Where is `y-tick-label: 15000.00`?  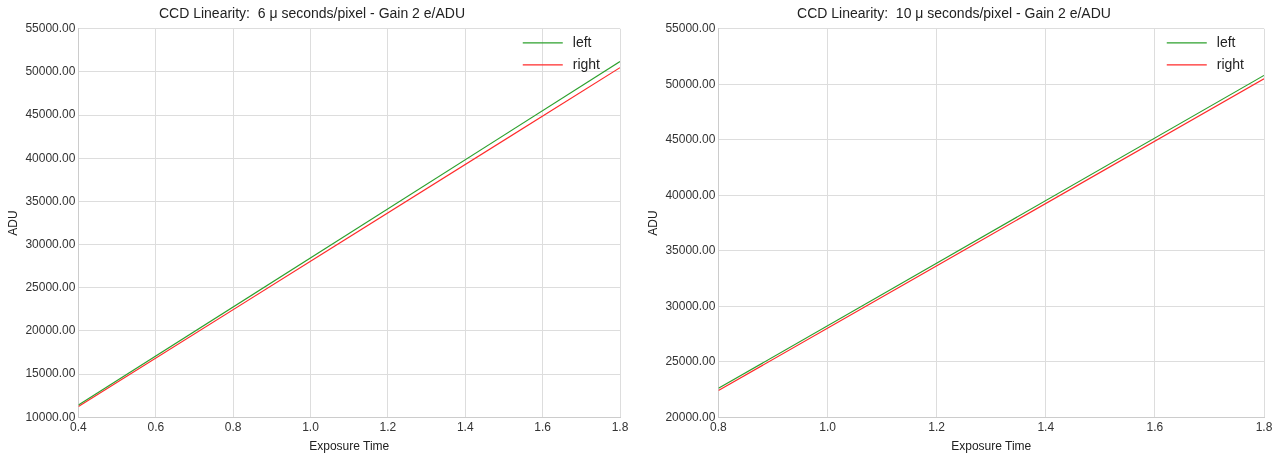 y-tick-label: 15000.00 is located at coordinates (50, 373).